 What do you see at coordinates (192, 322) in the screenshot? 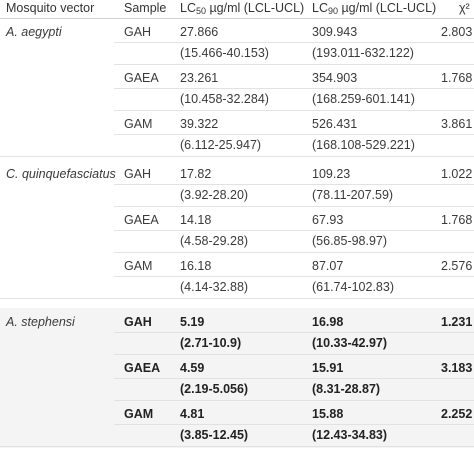
I see `lc50-value: 5.19` at bounding box center [192, 322].